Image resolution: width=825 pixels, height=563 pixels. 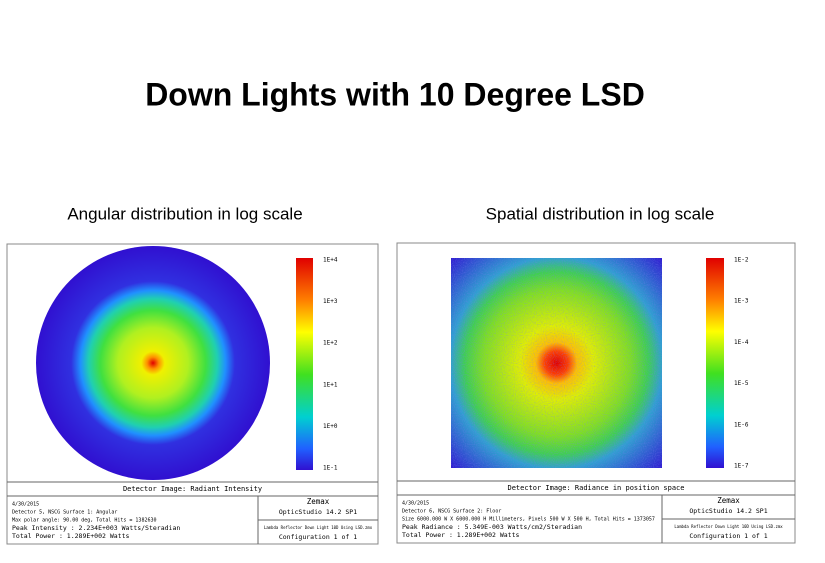 What do you see at coordinates (741, 260) in the screenshot?
I see `colorbar-label: 1E-2` at bounding box center [741, 260].